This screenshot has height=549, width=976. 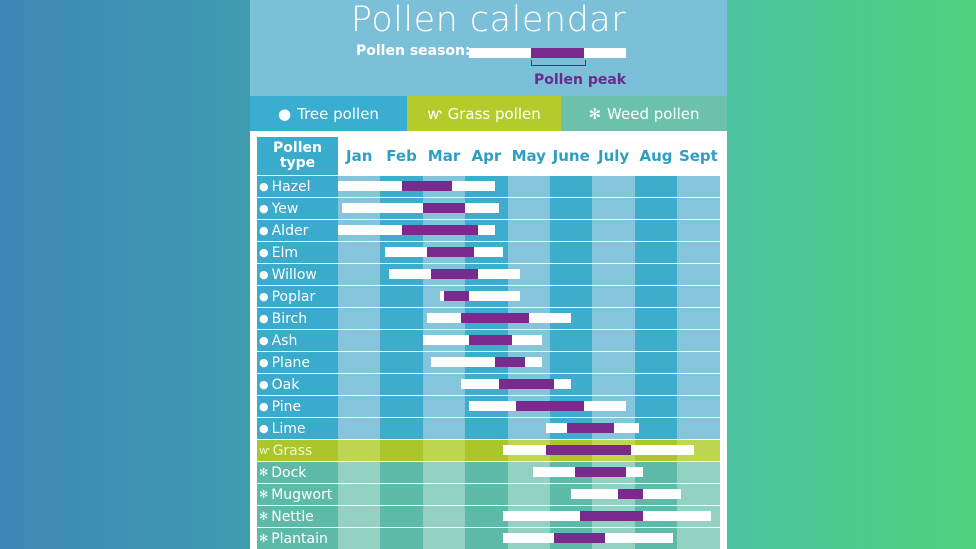 I want to click on row-name: Plantain, so click(x=299, y=538).